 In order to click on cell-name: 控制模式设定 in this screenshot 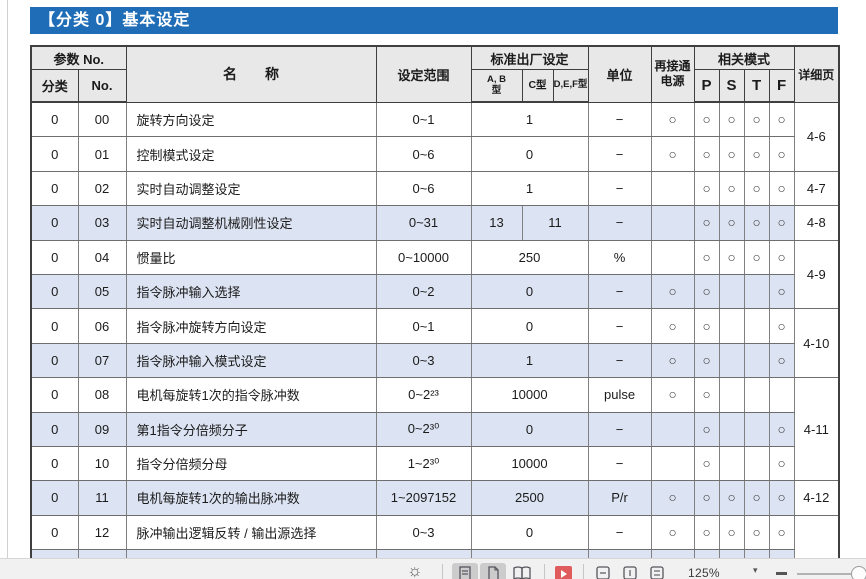, I will do `click(251, 154)`.